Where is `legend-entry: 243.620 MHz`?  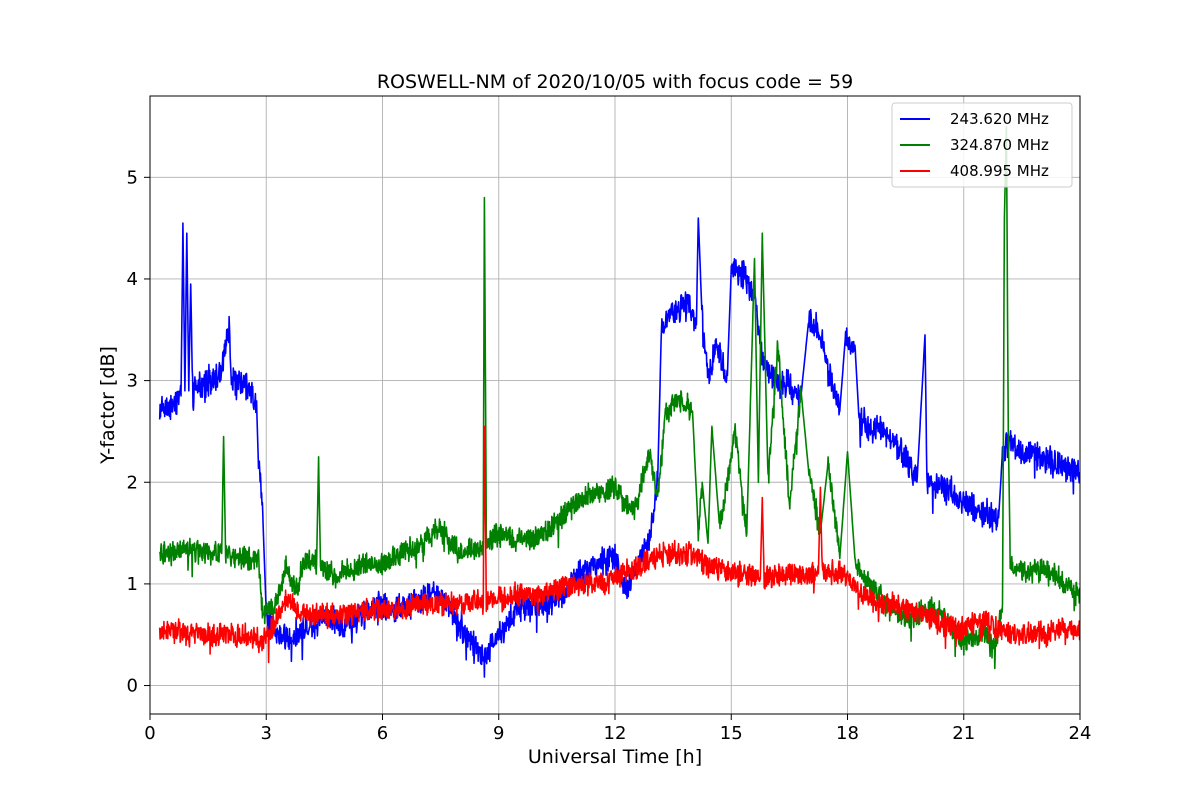
legend-entry: 243.620 MHz is located at coordinates (999, 119).